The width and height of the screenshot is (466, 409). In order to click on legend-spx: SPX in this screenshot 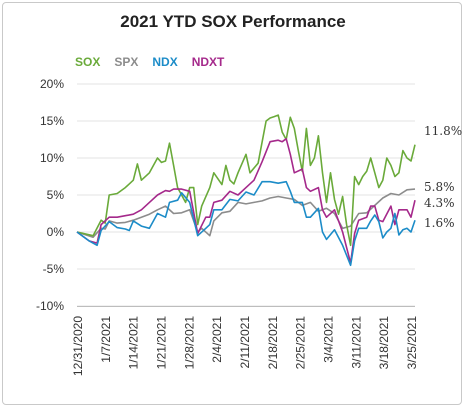, I will do `click(126, 62)`.